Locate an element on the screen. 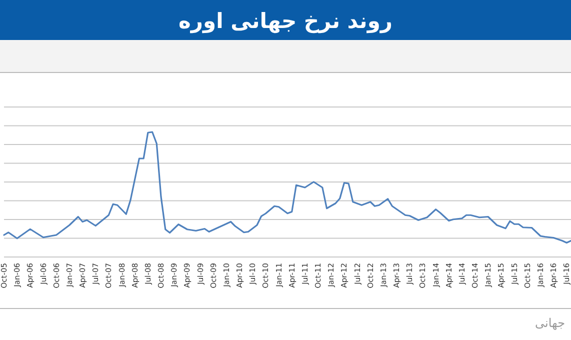 The height and width of the screenshot is (340, 571). chart-title: روند نرخ جهانی اوره is located at coordinates (285, 21).